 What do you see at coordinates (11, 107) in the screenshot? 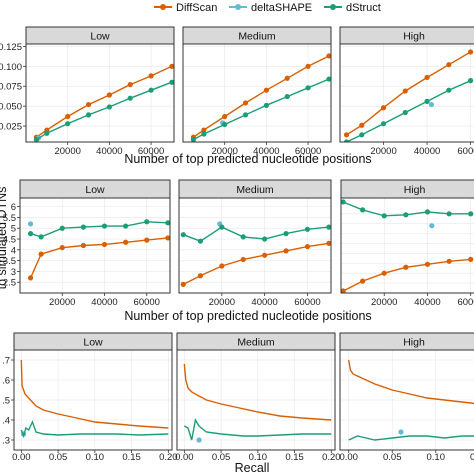
I see `row1-low-y-tick-label-1: 0.050` at bounding box center [11, 107].